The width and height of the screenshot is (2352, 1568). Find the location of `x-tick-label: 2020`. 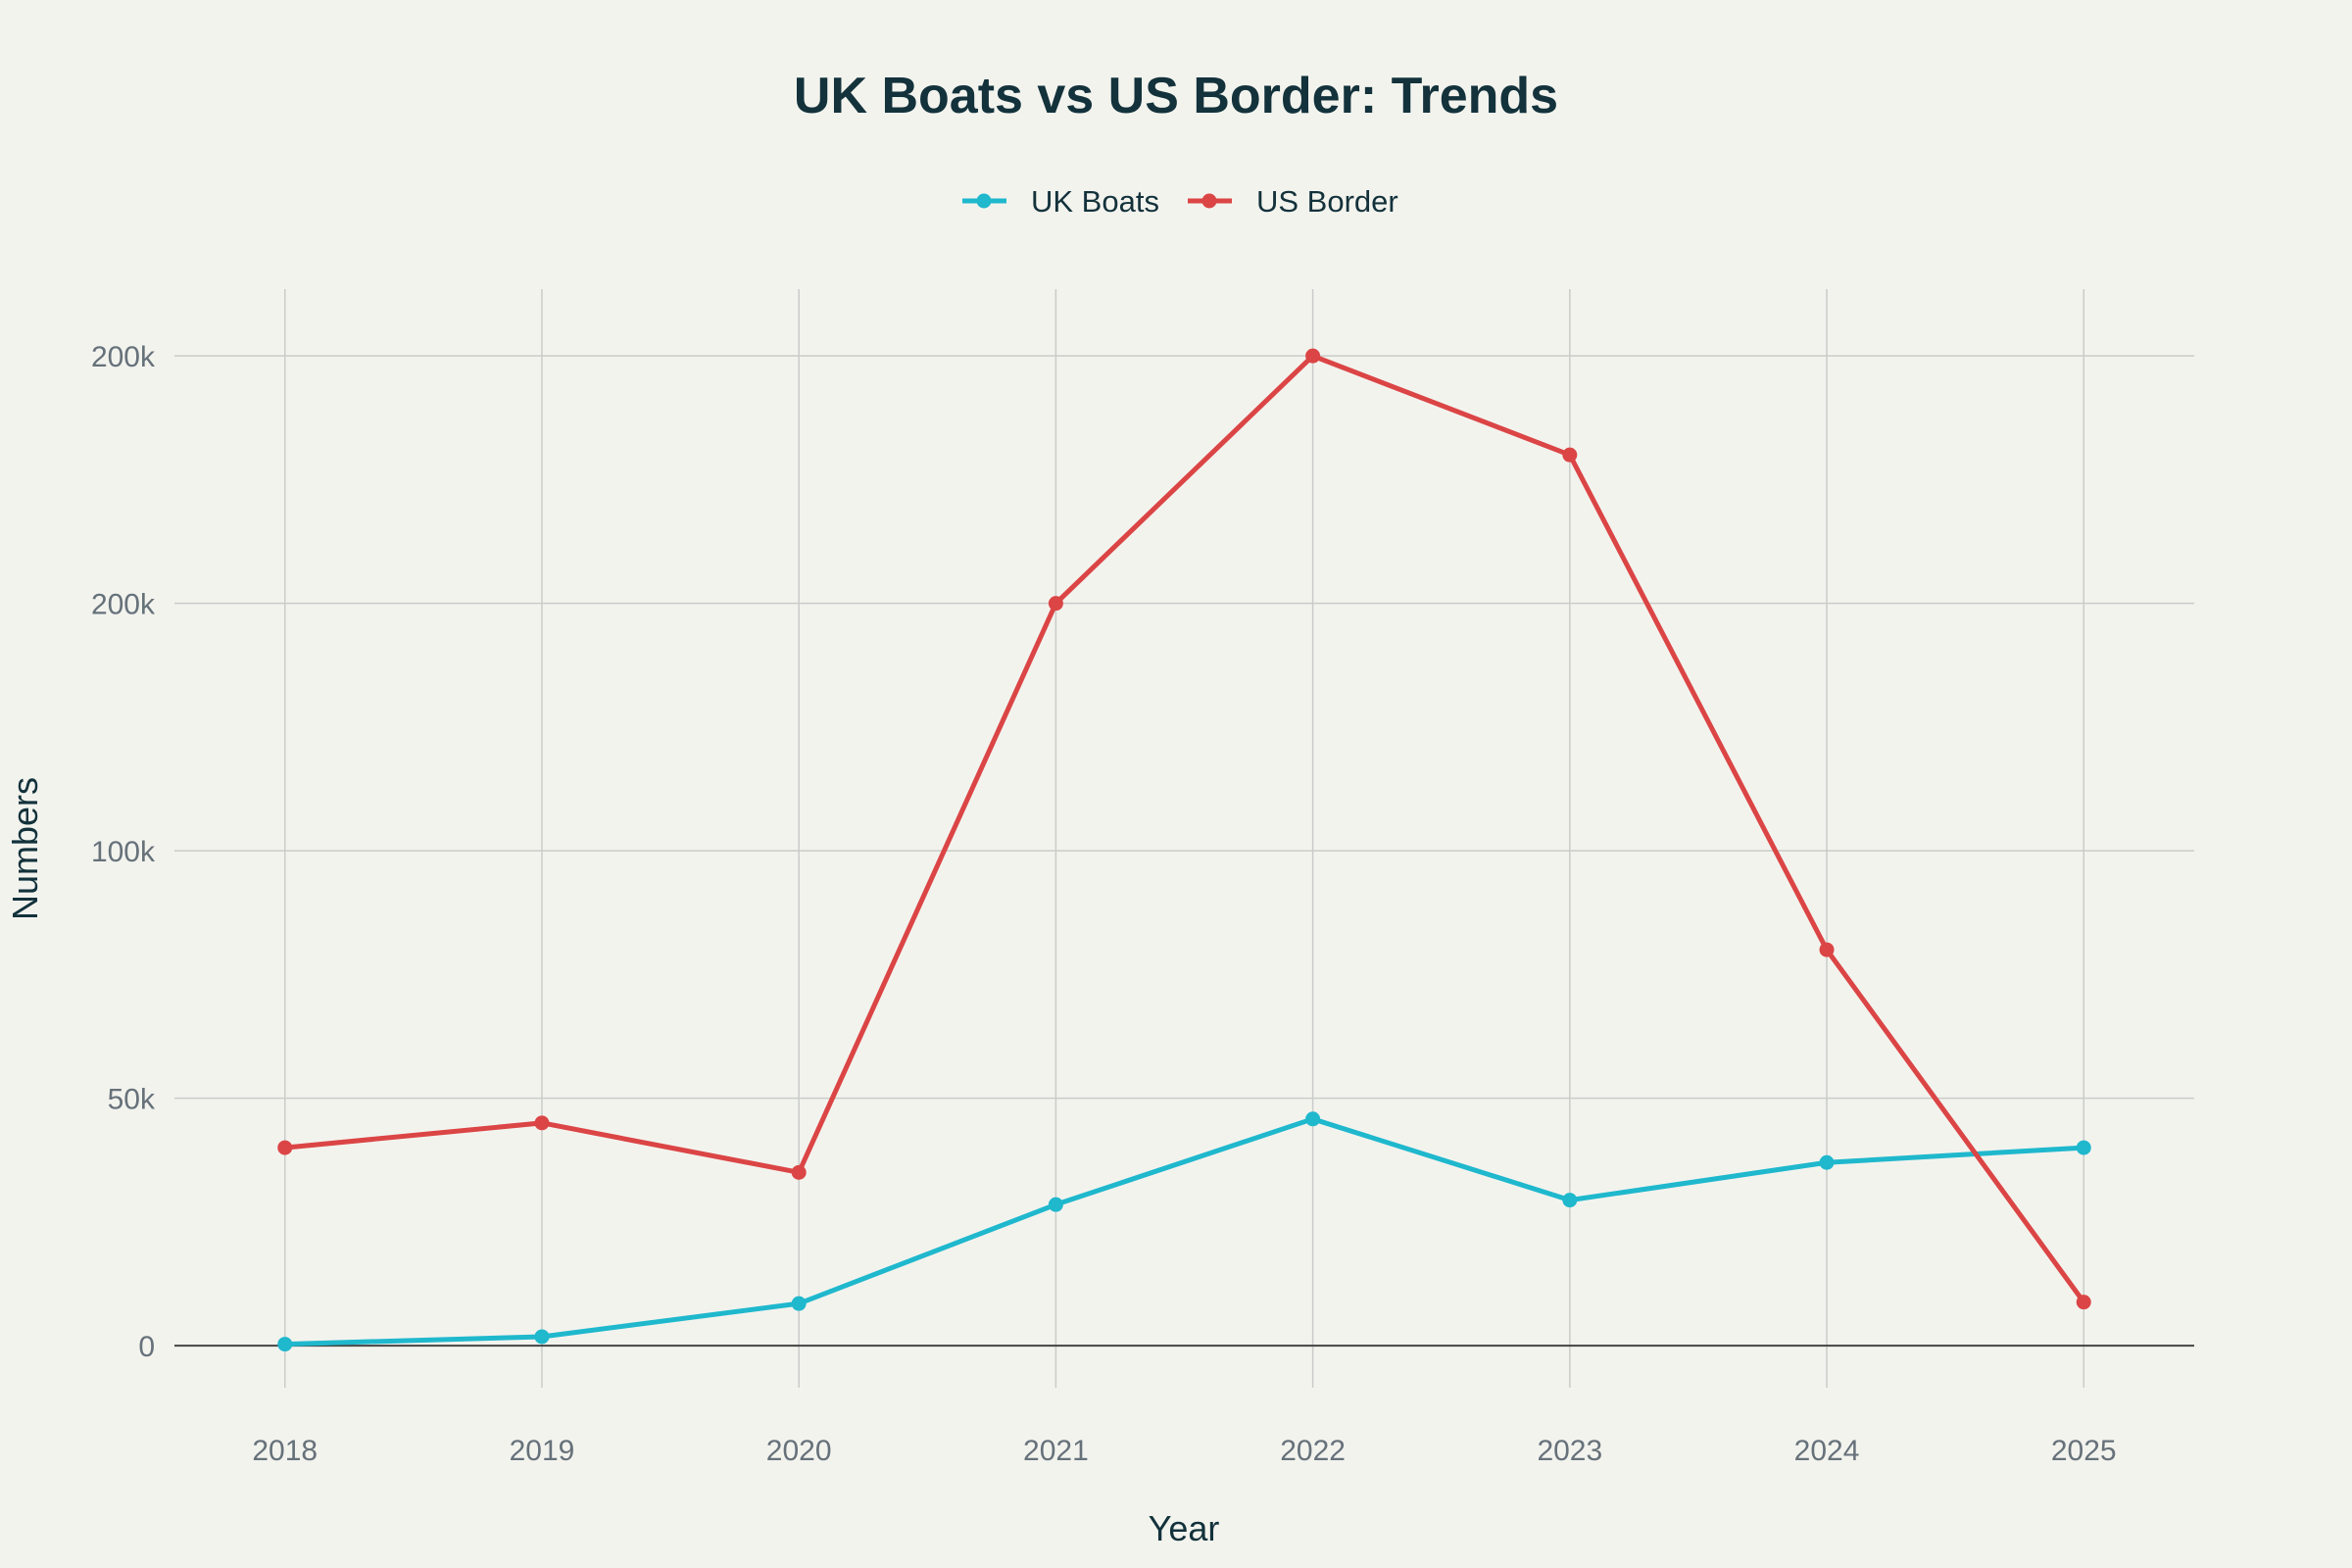

x-tick-label: 2020 is located at coordinates (799, 1451).